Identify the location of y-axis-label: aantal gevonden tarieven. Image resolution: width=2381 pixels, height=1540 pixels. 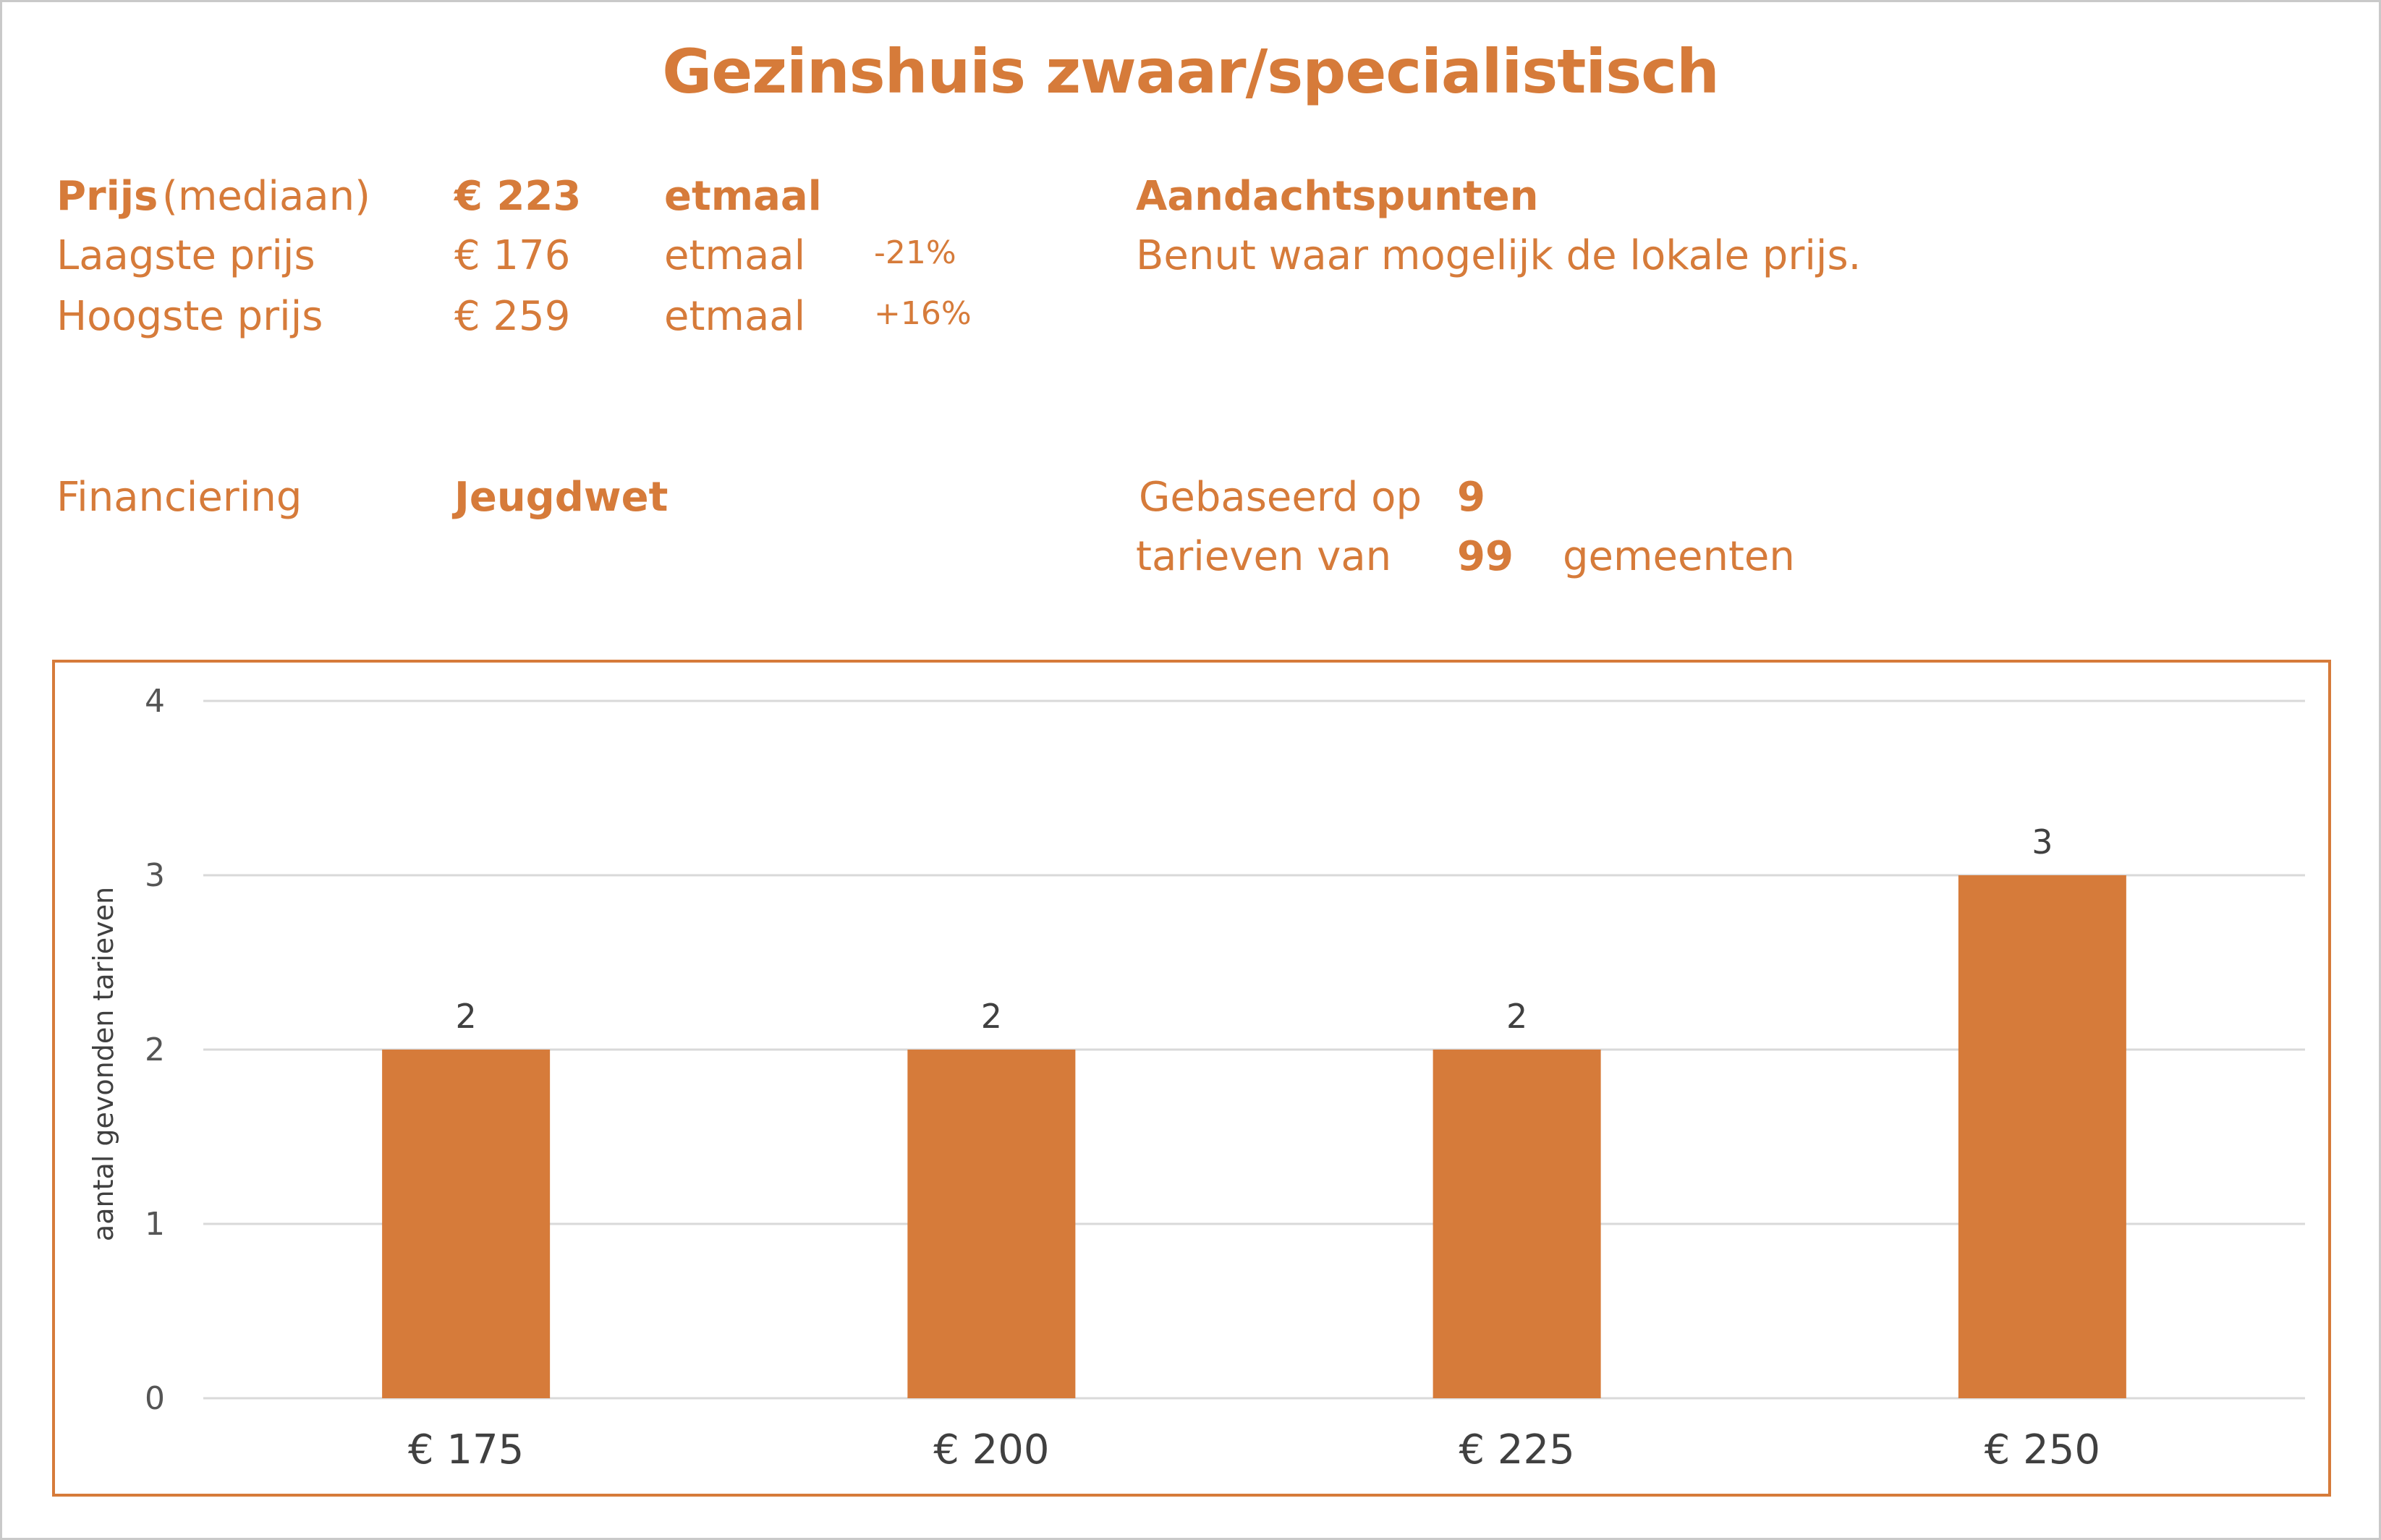
(103, 1064).